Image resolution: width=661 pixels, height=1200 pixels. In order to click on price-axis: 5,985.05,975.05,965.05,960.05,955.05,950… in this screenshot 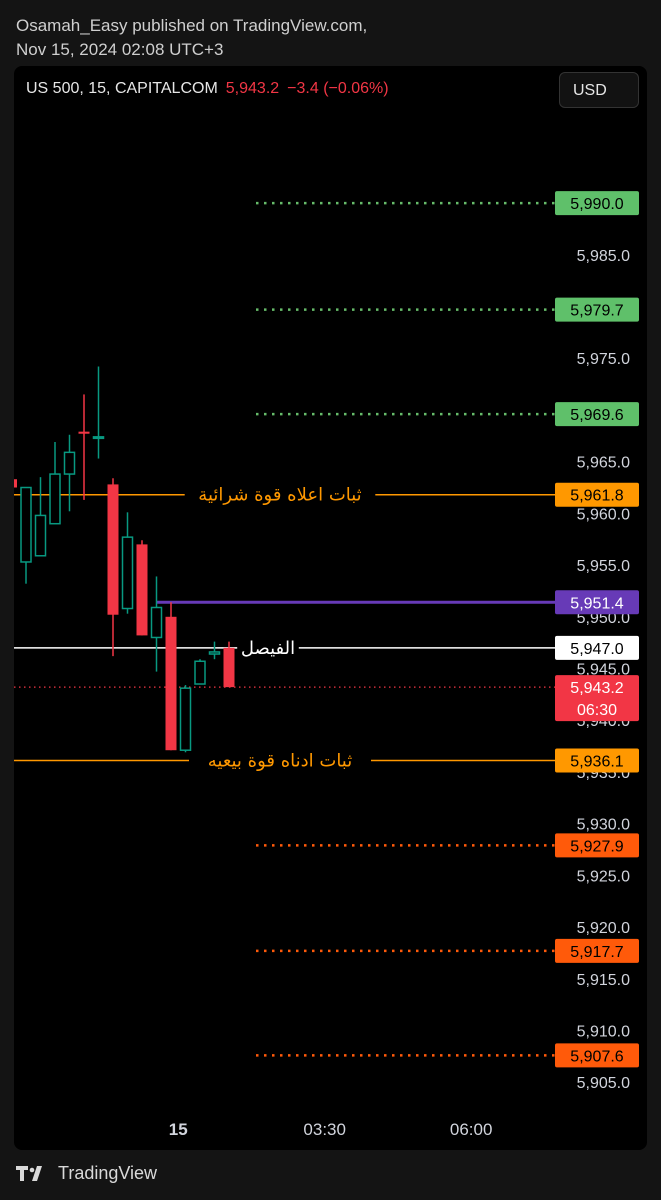, I will do `click(603, 670)`.